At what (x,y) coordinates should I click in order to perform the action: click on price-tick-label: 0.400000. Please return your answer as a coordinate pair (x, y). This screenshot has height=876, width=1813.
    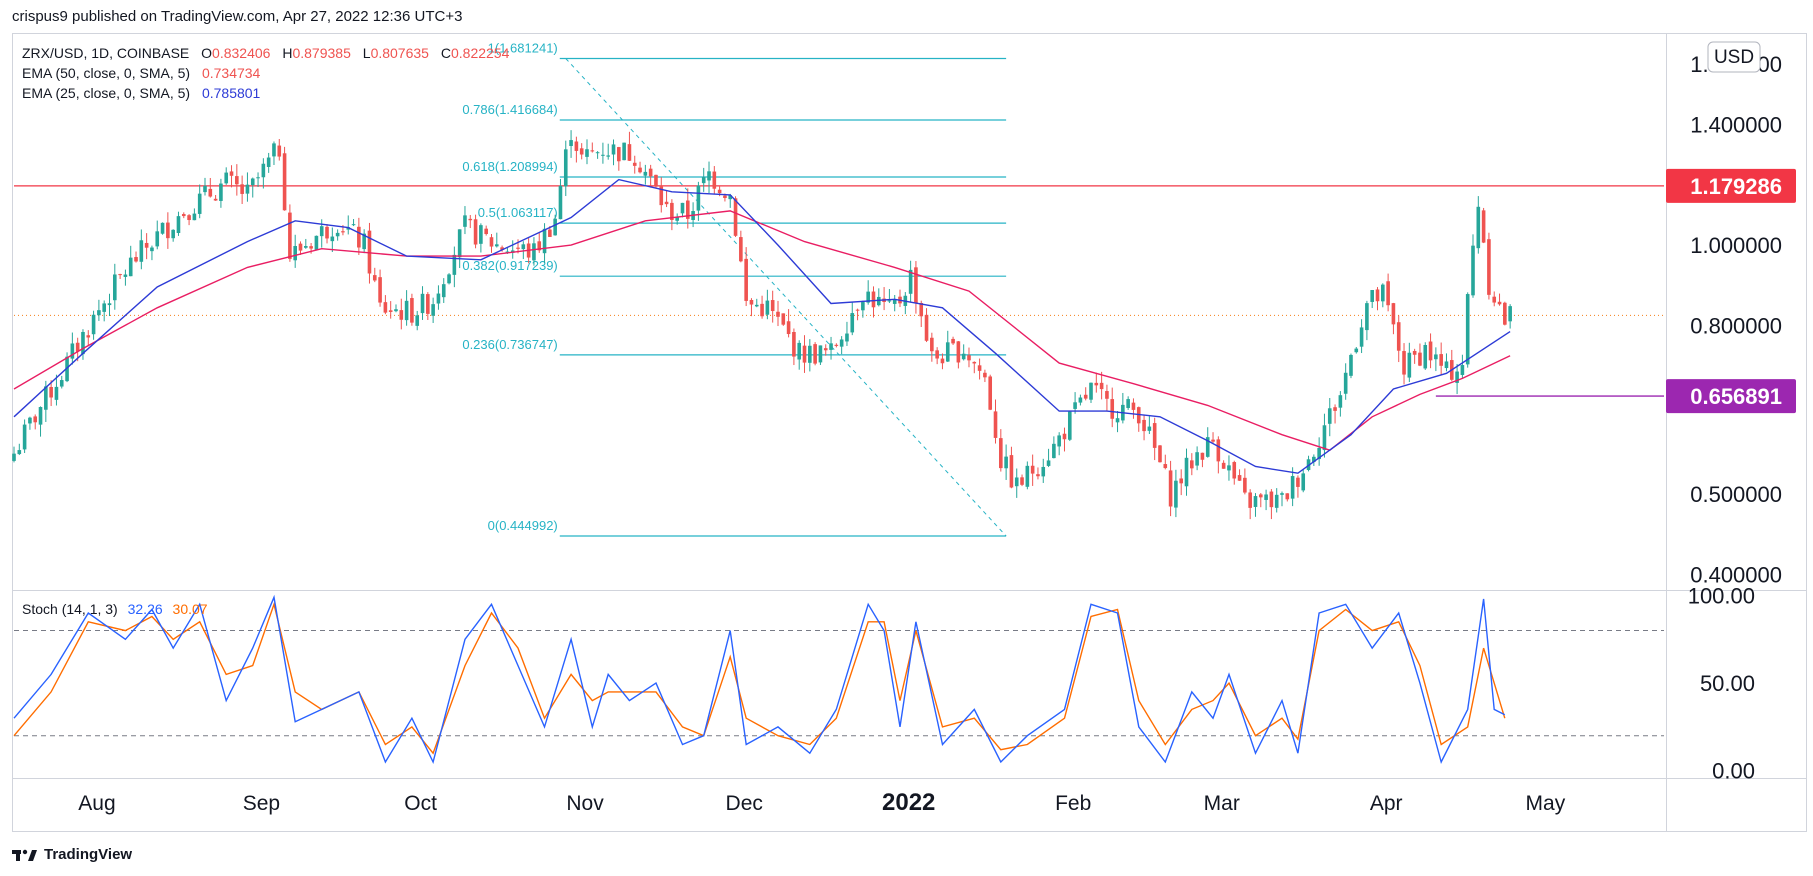
    Looking at the image, I should click on (1736, 574).